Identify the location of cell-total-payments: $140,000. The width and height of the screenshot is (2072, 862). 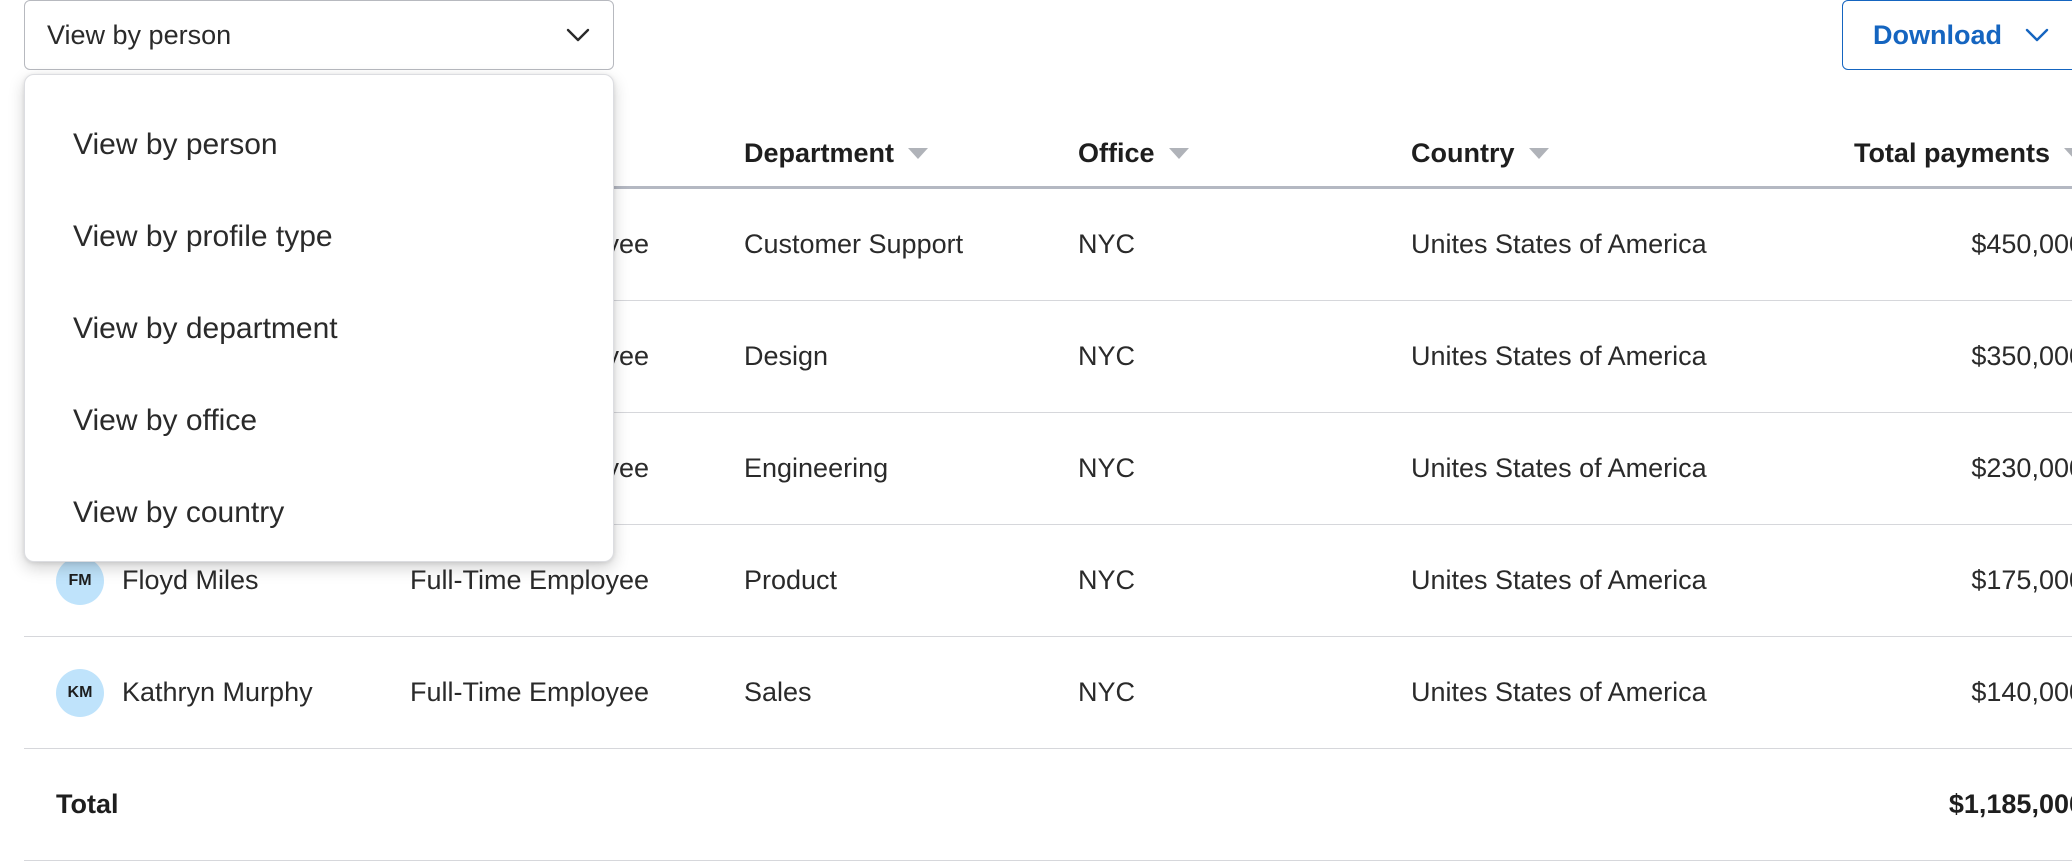
(2021, 692).